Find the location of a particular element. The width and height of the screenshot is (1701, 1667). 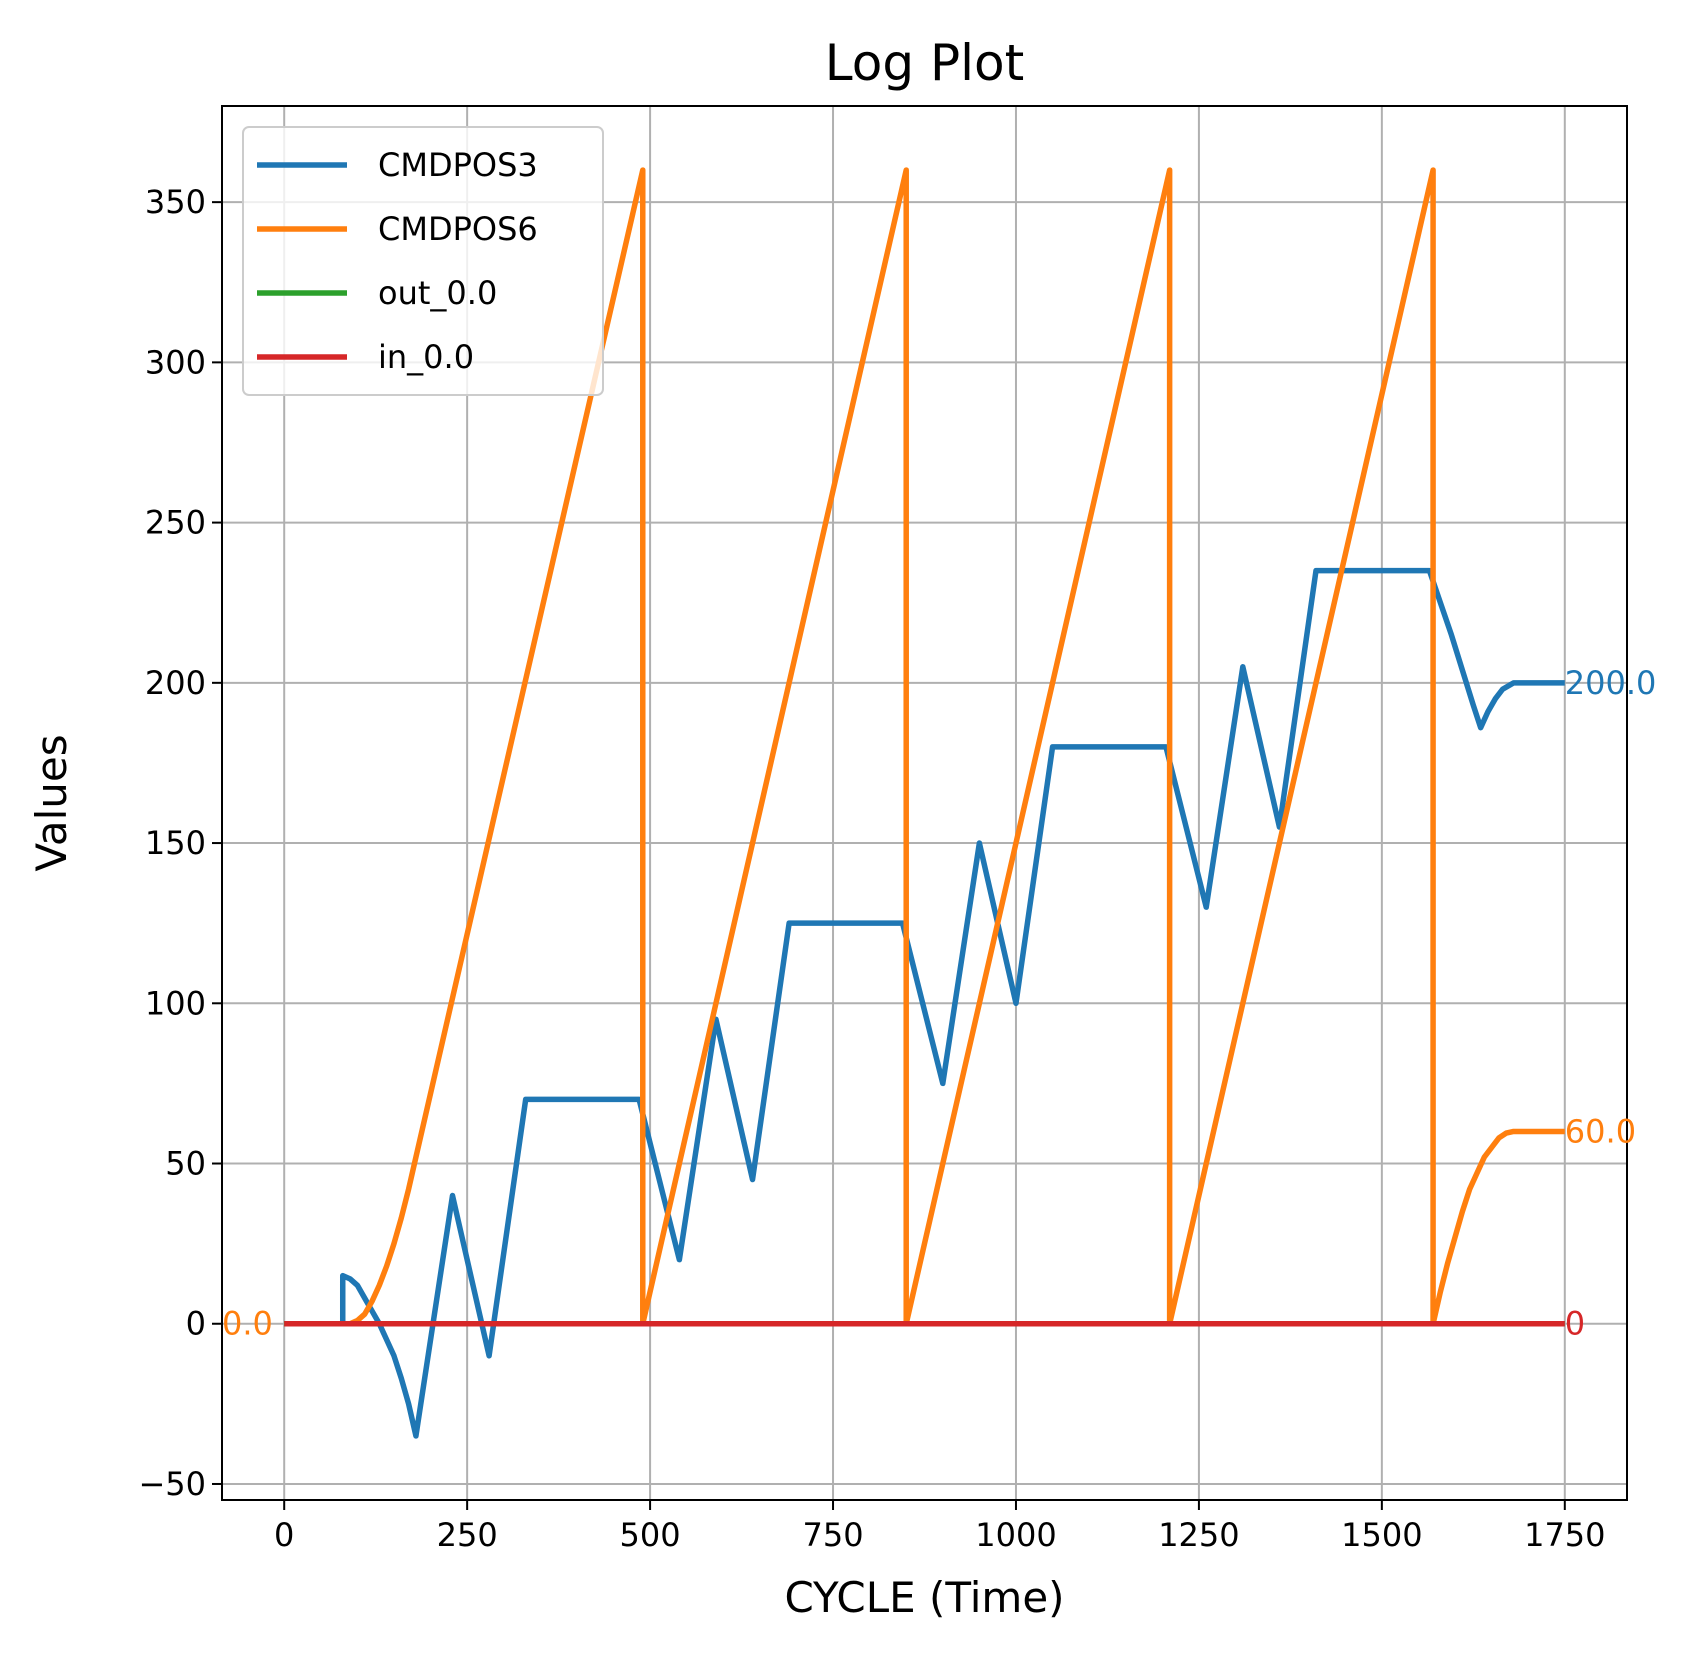

x-tick-label: 1750 is located at coordinates (1564, 1535).